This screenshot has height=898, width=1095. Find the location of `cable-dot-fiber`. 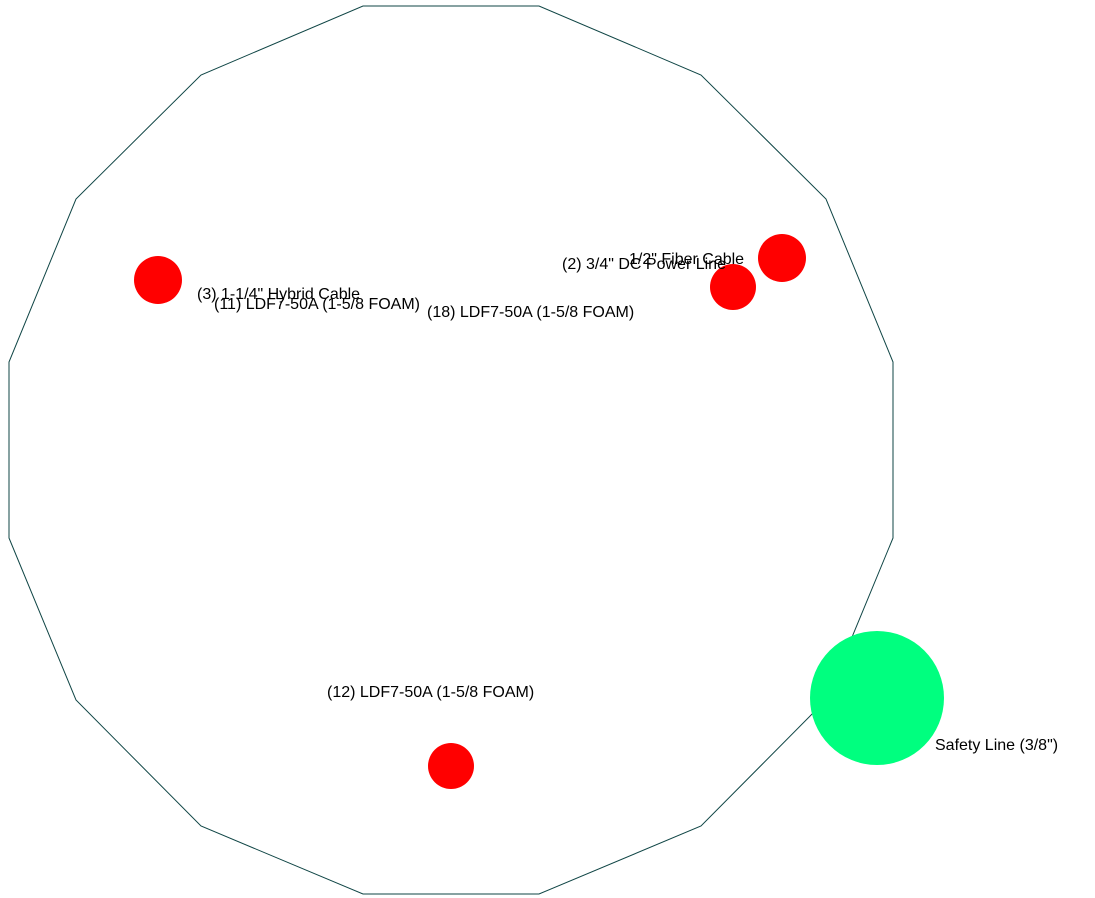

cable-dot-fiber is located at coordinates (782, 258).